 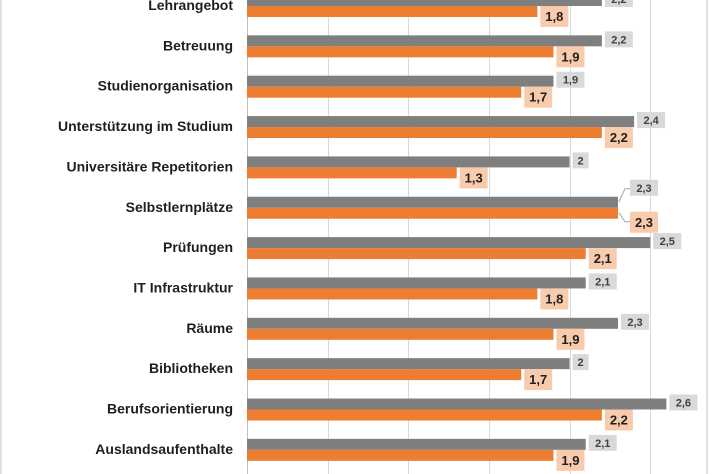 I want to click on value-label-grey: 2,4, so click(x=651, y=121).